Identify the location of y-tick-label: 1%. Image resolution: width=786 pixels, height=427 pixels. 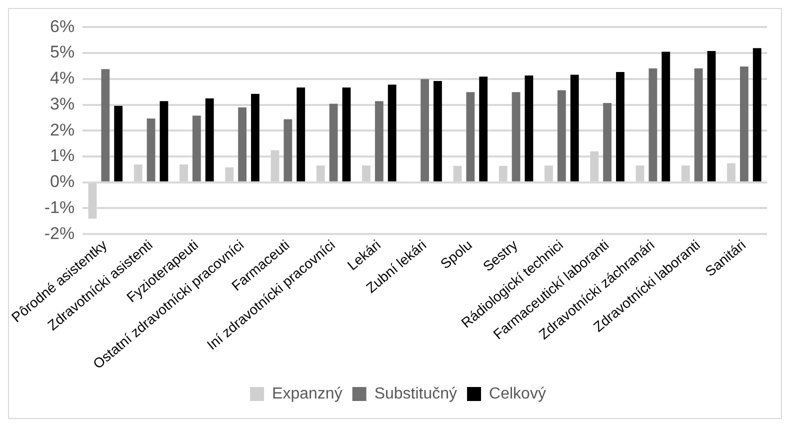
(62, 156).